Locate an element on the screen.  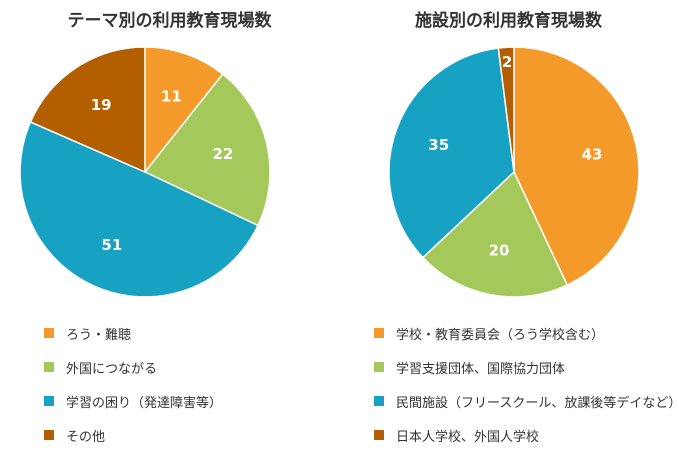
legend-label: 学校・教育委員会（ろう学校含む） is located at coordinates (500, 335).